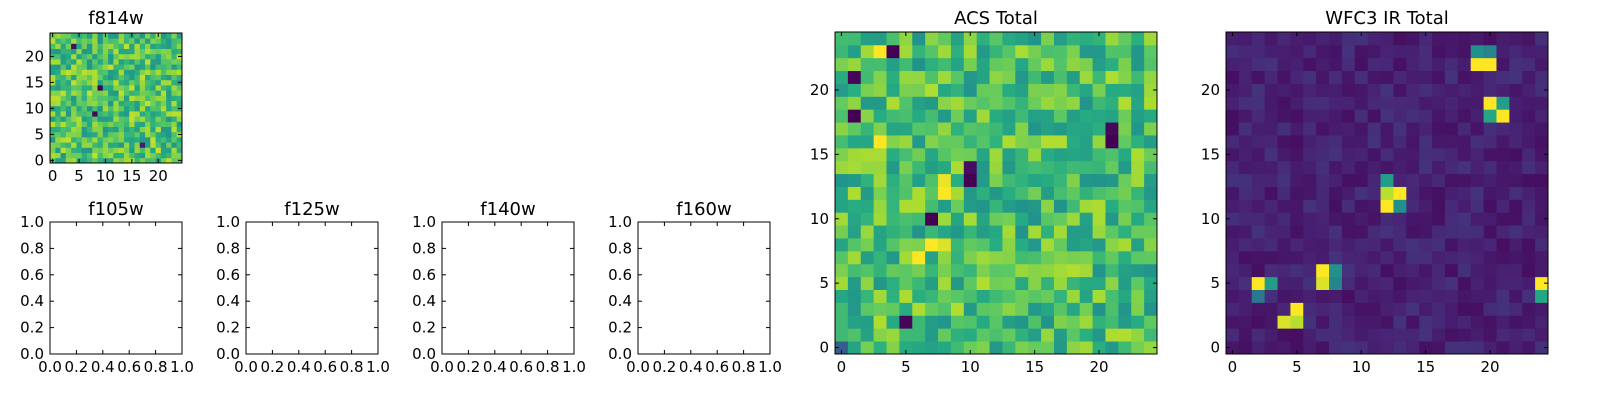 The height and width of the screenshot is (400, 1600). What do you see at coordinates (1489, 367) in the screenshot?
I see `x-tick-label: 20` at bounding box center [1489, 367].